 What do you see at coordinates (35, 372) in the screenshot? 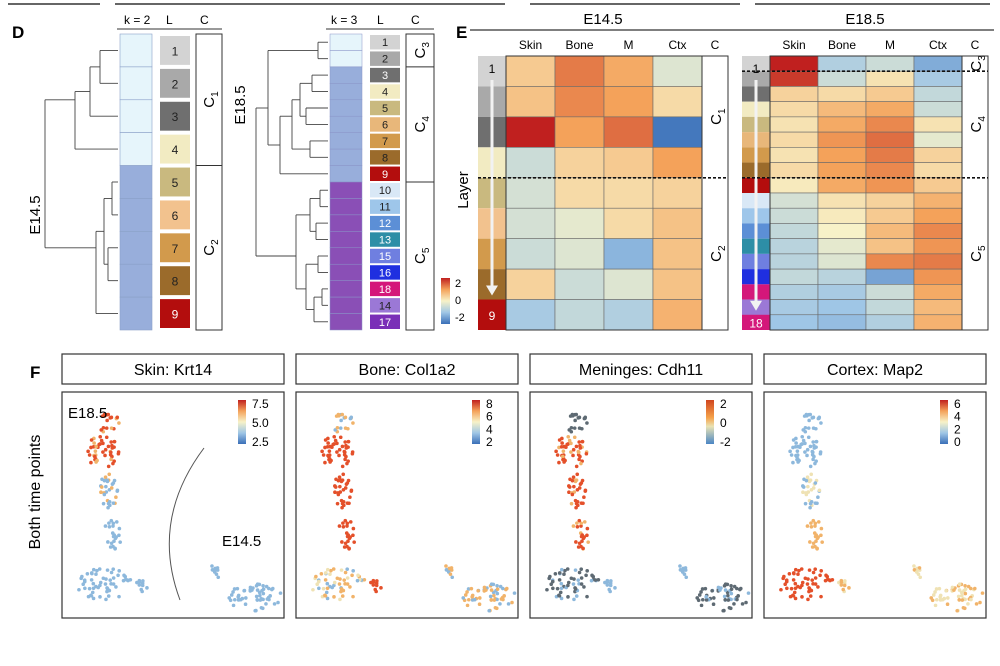
I see `panel-f-letter: F` at bounding box center [35, 372].